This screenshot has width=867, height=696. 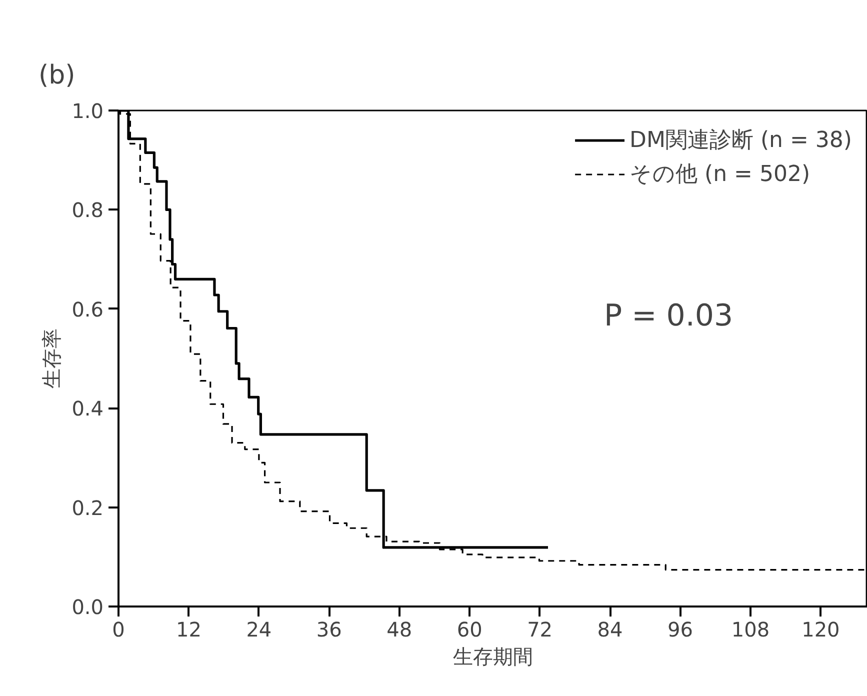 What do you see at coordinates (610, 630) in the screenshot?
I see `x-tick-label: 84` at bounding box center [610, 630].